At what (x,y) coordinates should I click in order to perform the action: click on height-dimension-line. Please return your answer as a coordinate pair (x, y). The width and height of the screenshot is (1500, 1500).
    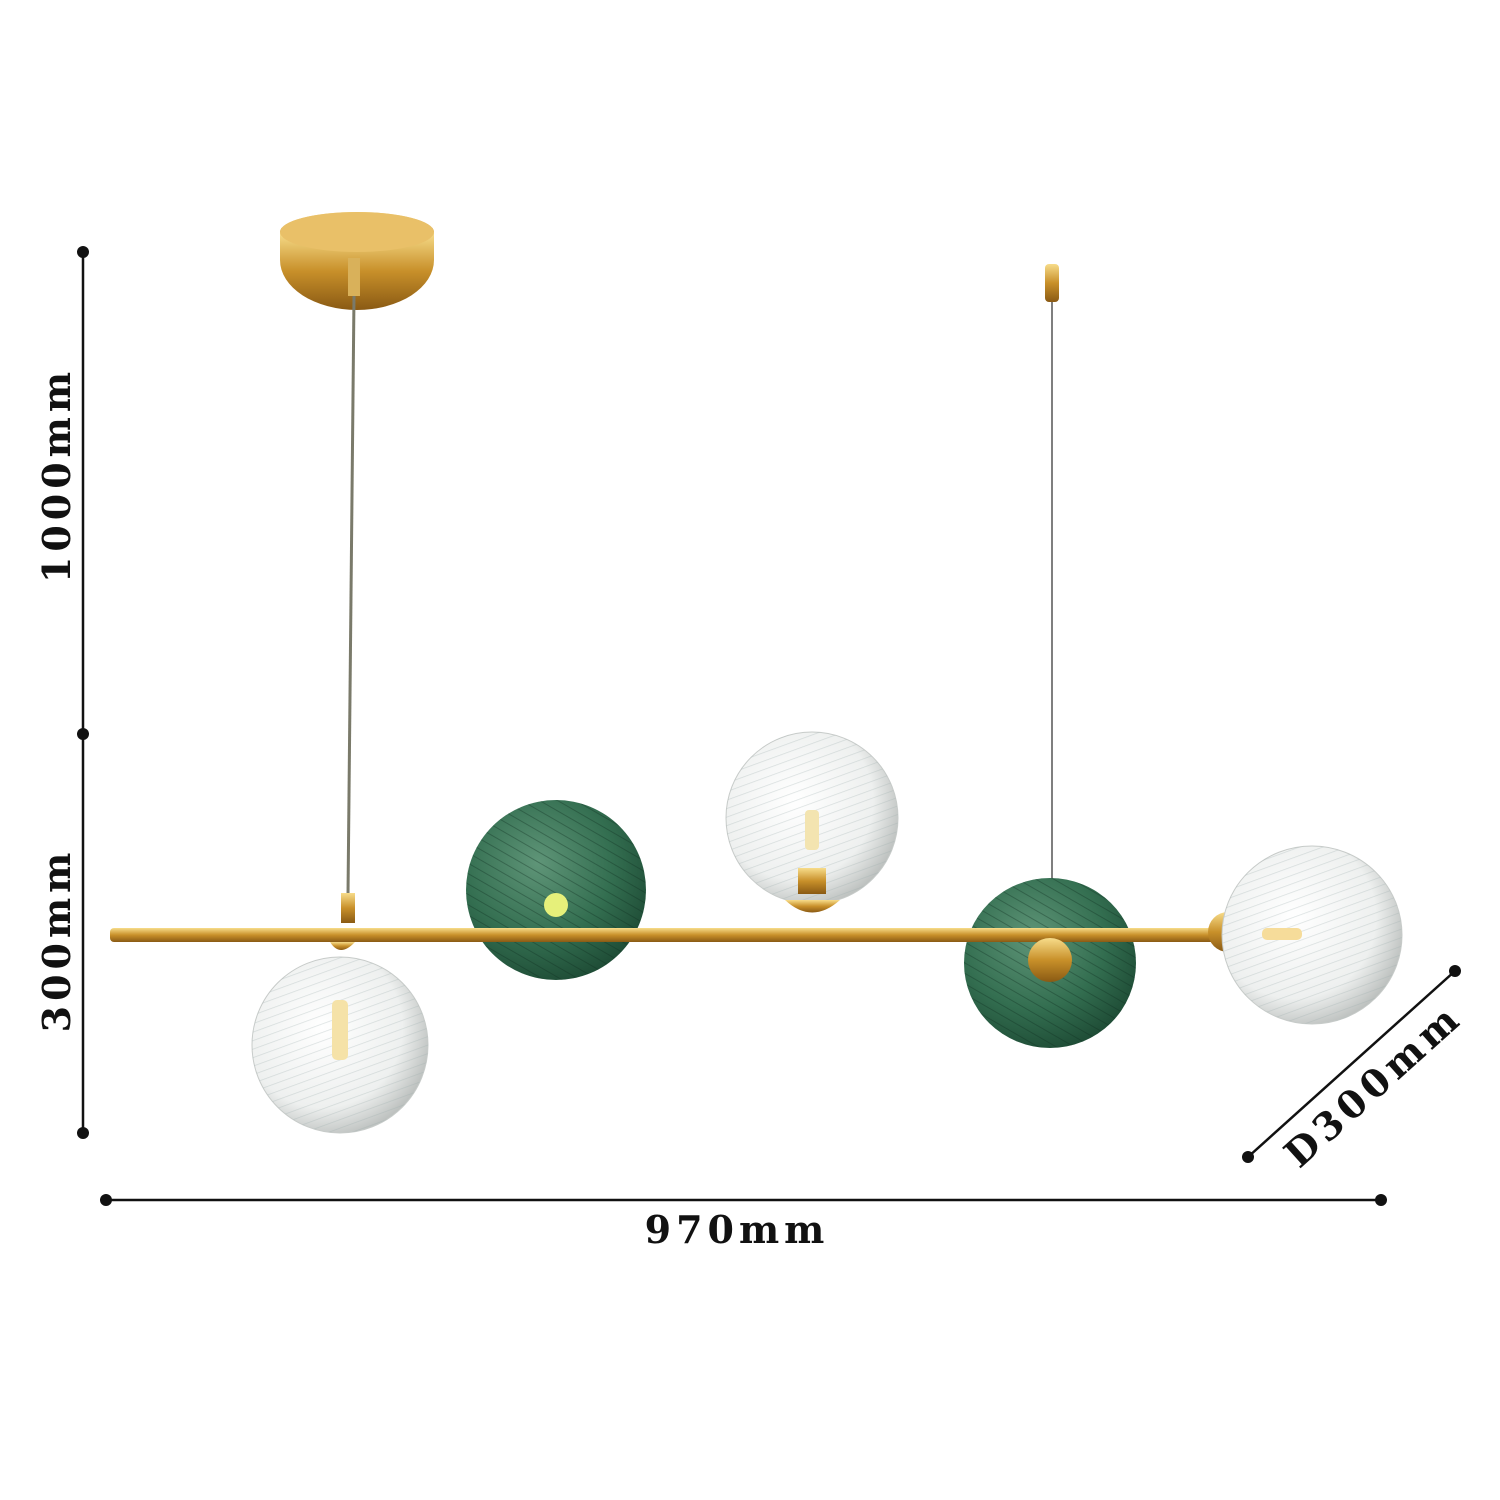
    Looking at the image, I should click on (83, 692).